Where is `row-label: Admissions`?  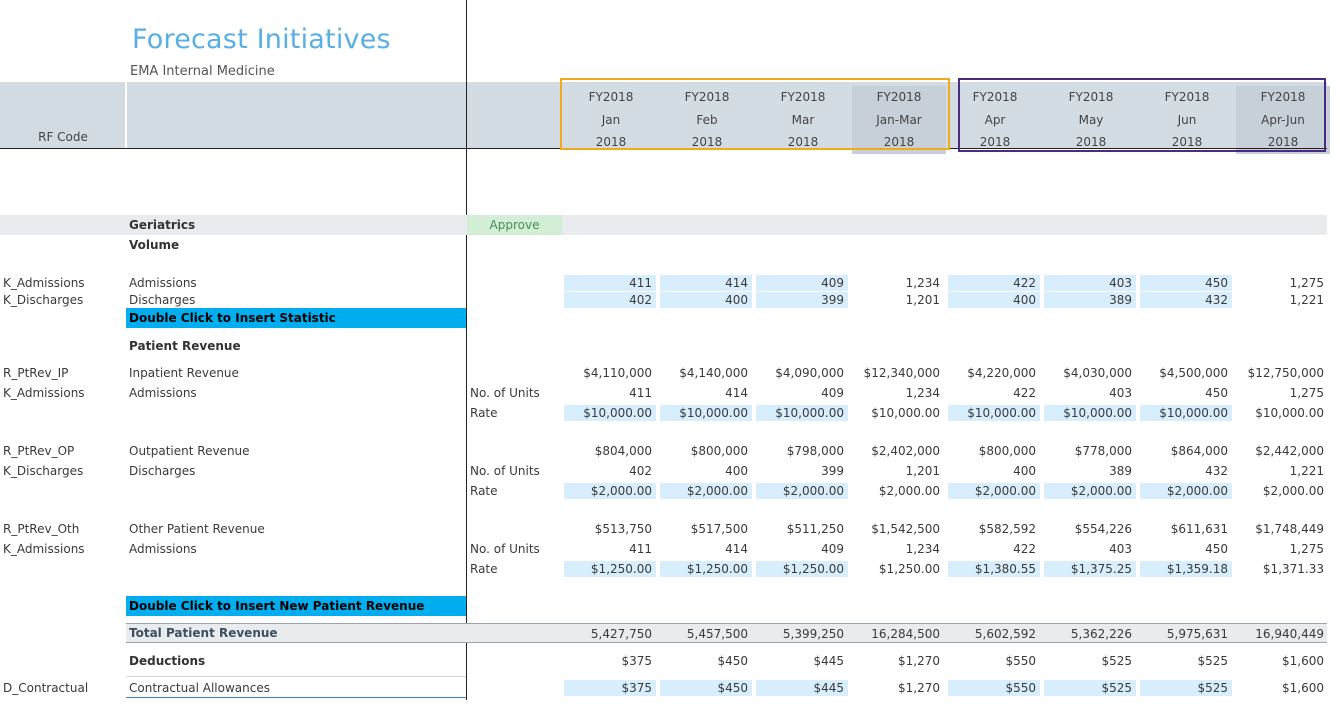 row-label: Admissions is located at coordinates (163, 393).